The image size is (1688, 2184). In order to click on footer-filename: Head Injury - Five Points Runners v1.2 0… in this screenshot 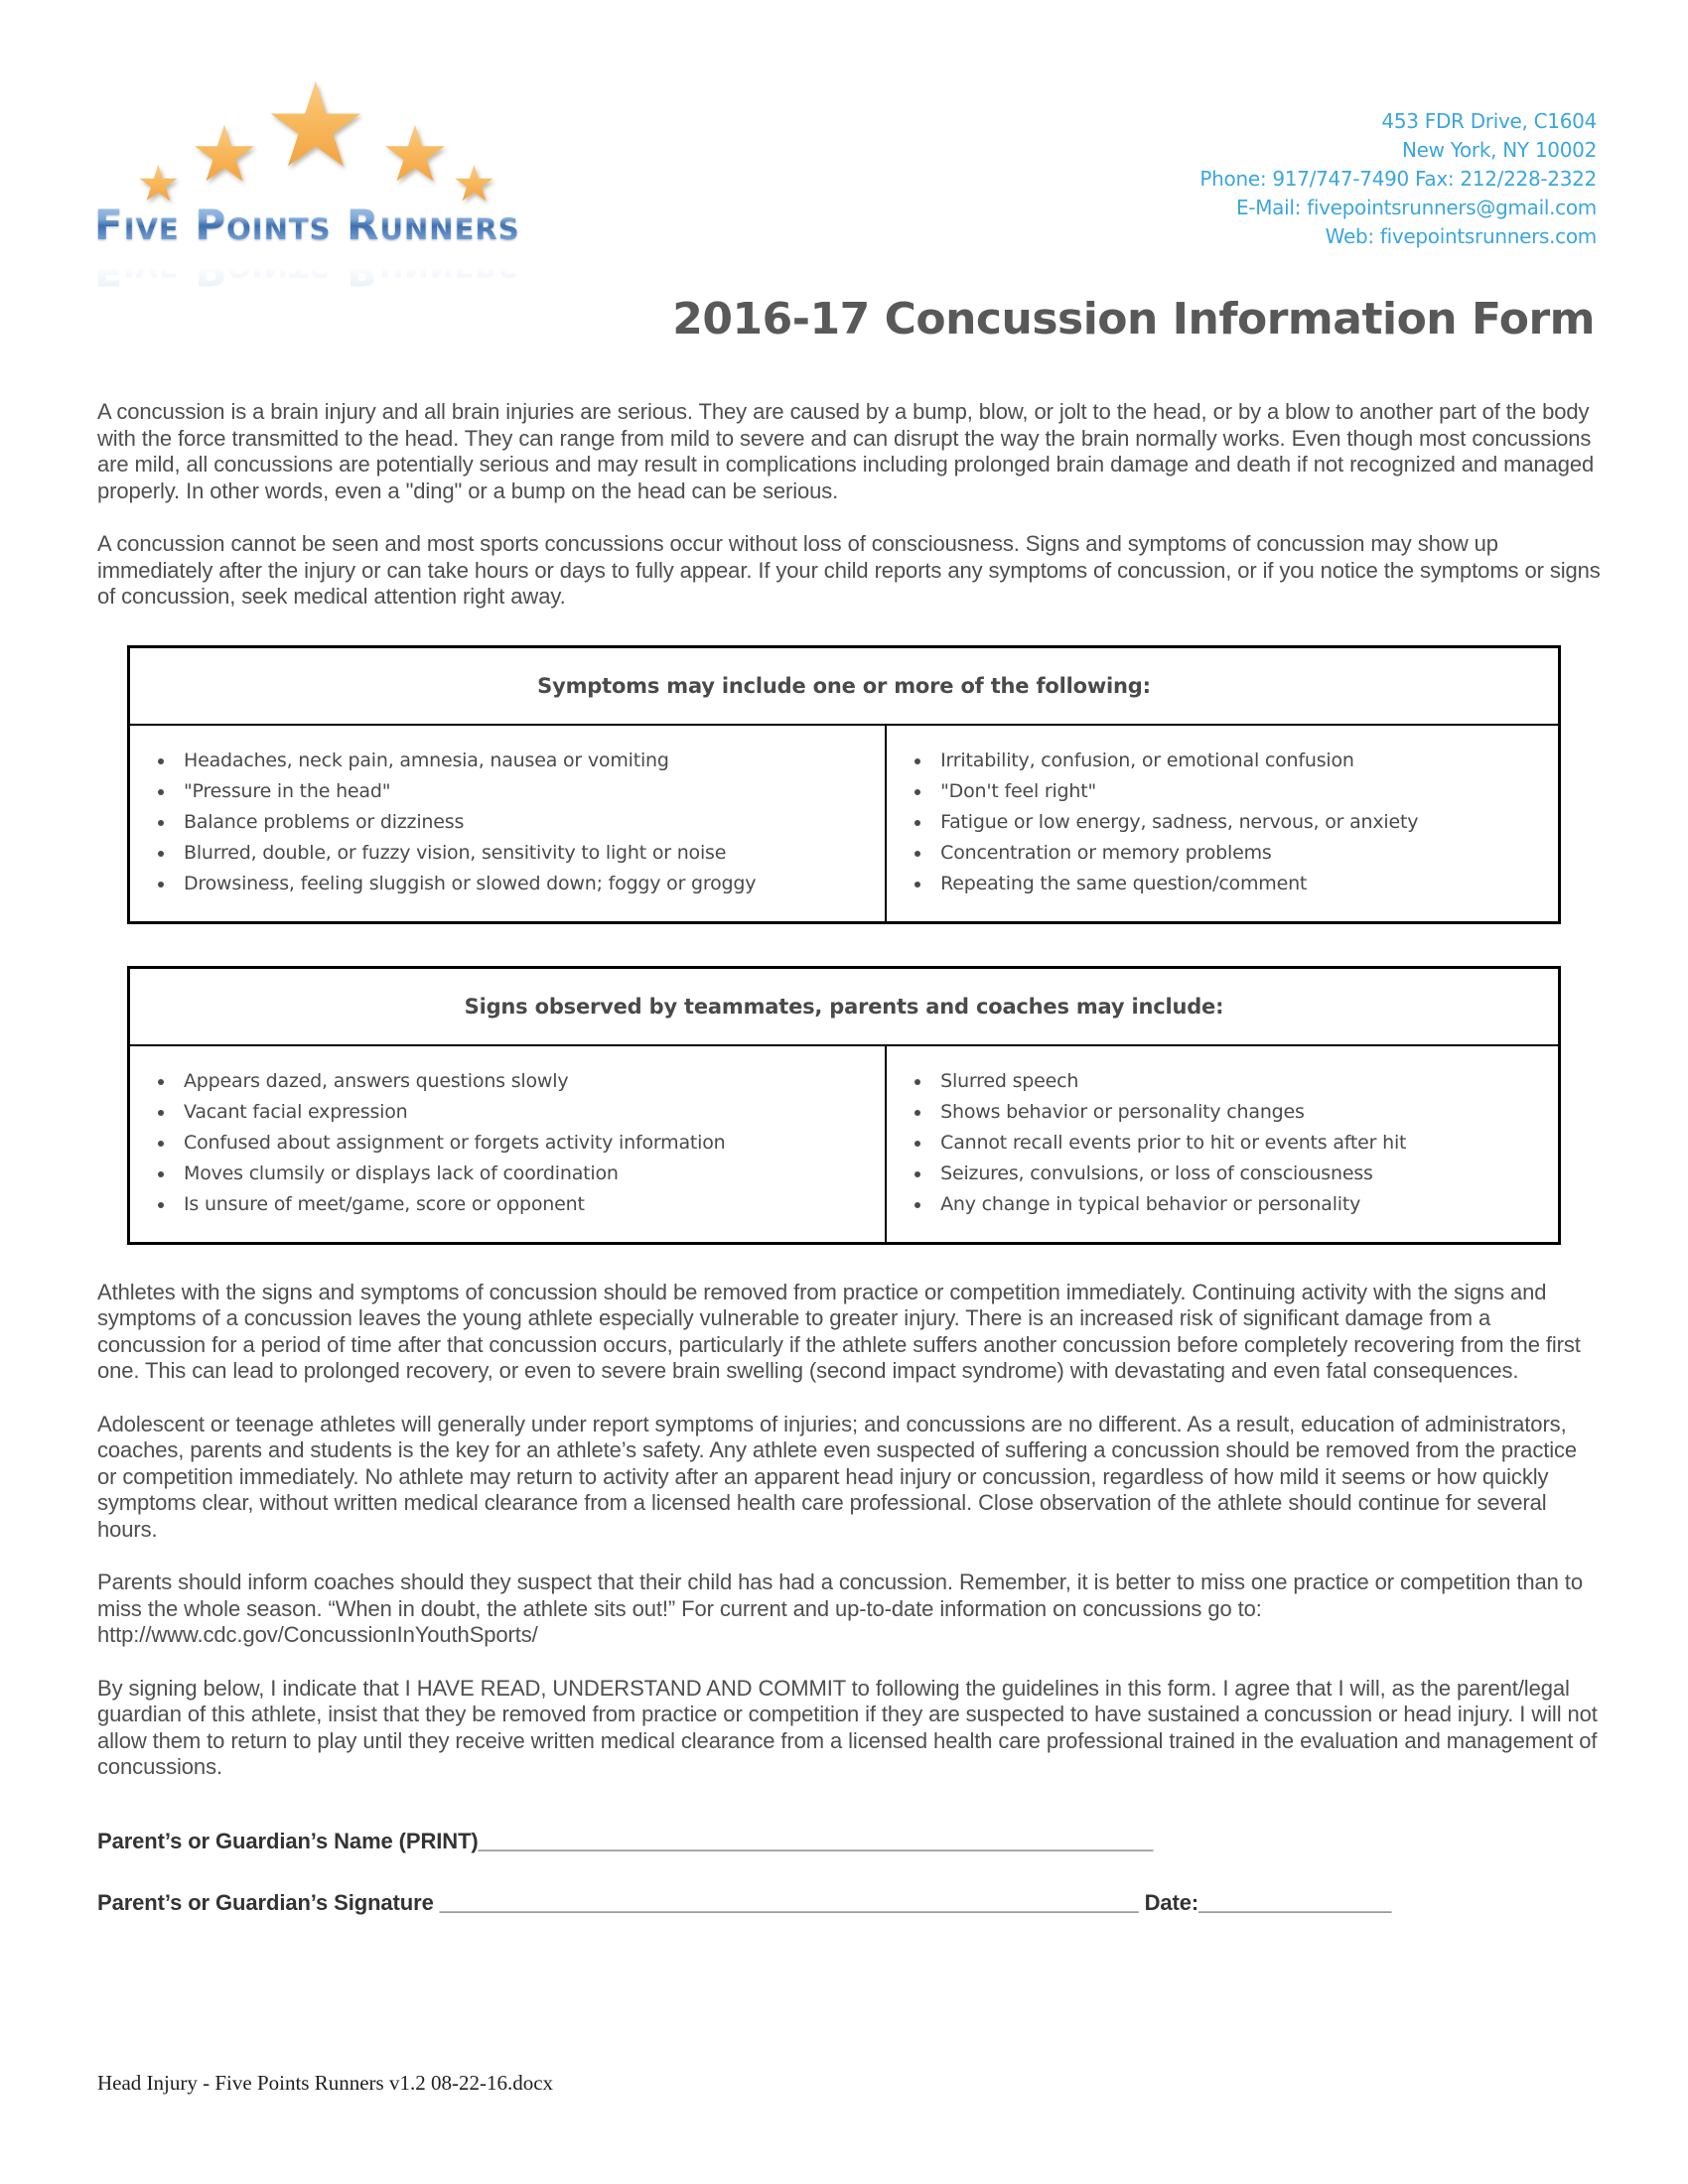, I will do `click(325, 2083)`.